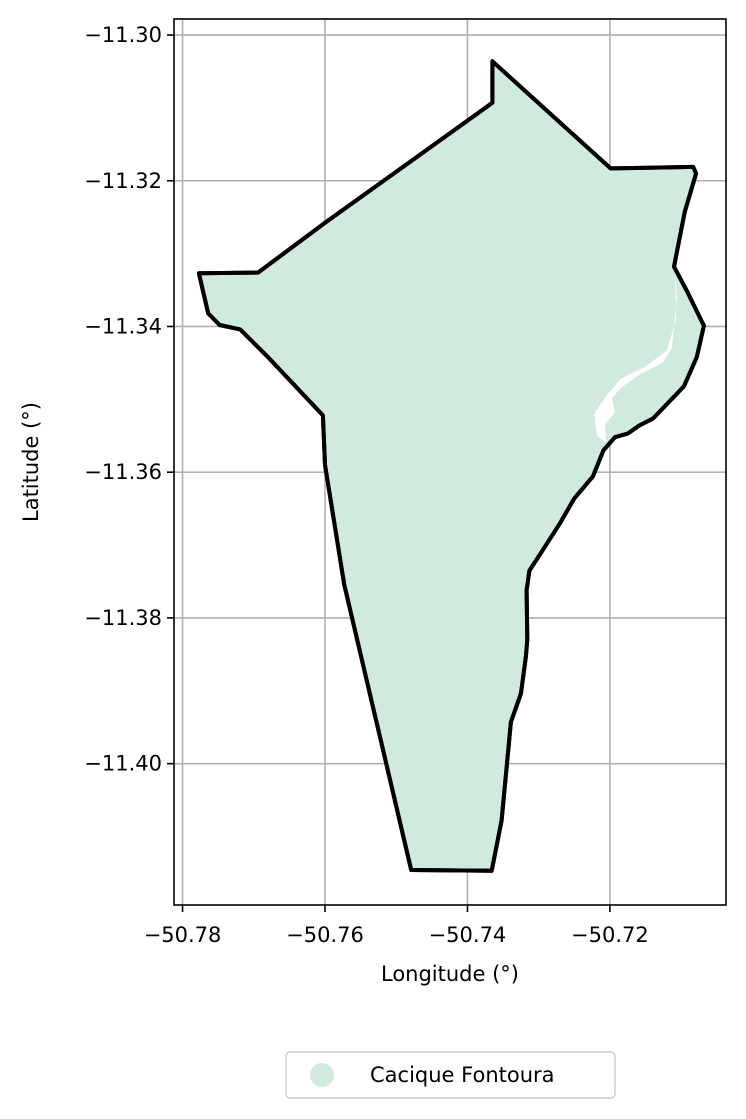 The width and height of the screenshot is (746, 1119). What do you see at coordinates (183, 935) in the screenshot?
I see `x-tick-label-0: −50.78` at bounding box center [183, 935].